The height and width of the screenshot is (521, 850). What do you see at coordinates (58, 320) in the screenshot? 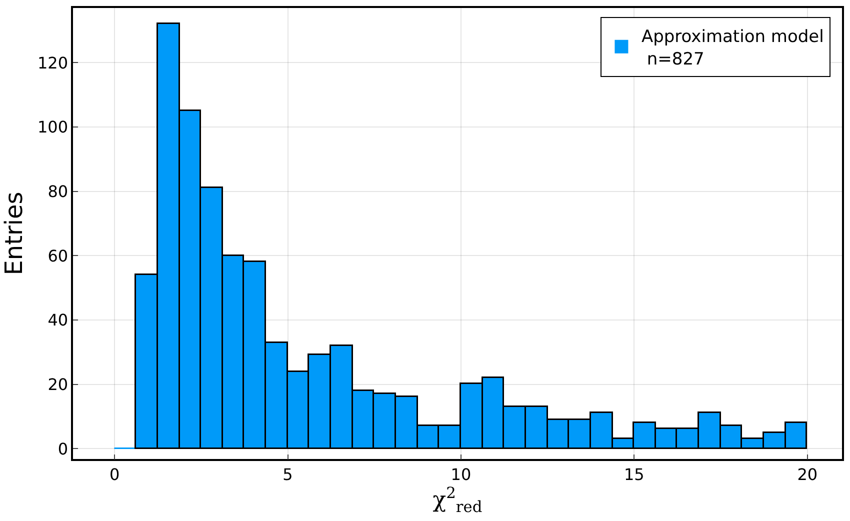
I see `y-tick-label: 40` at bounding box center [58, 320].